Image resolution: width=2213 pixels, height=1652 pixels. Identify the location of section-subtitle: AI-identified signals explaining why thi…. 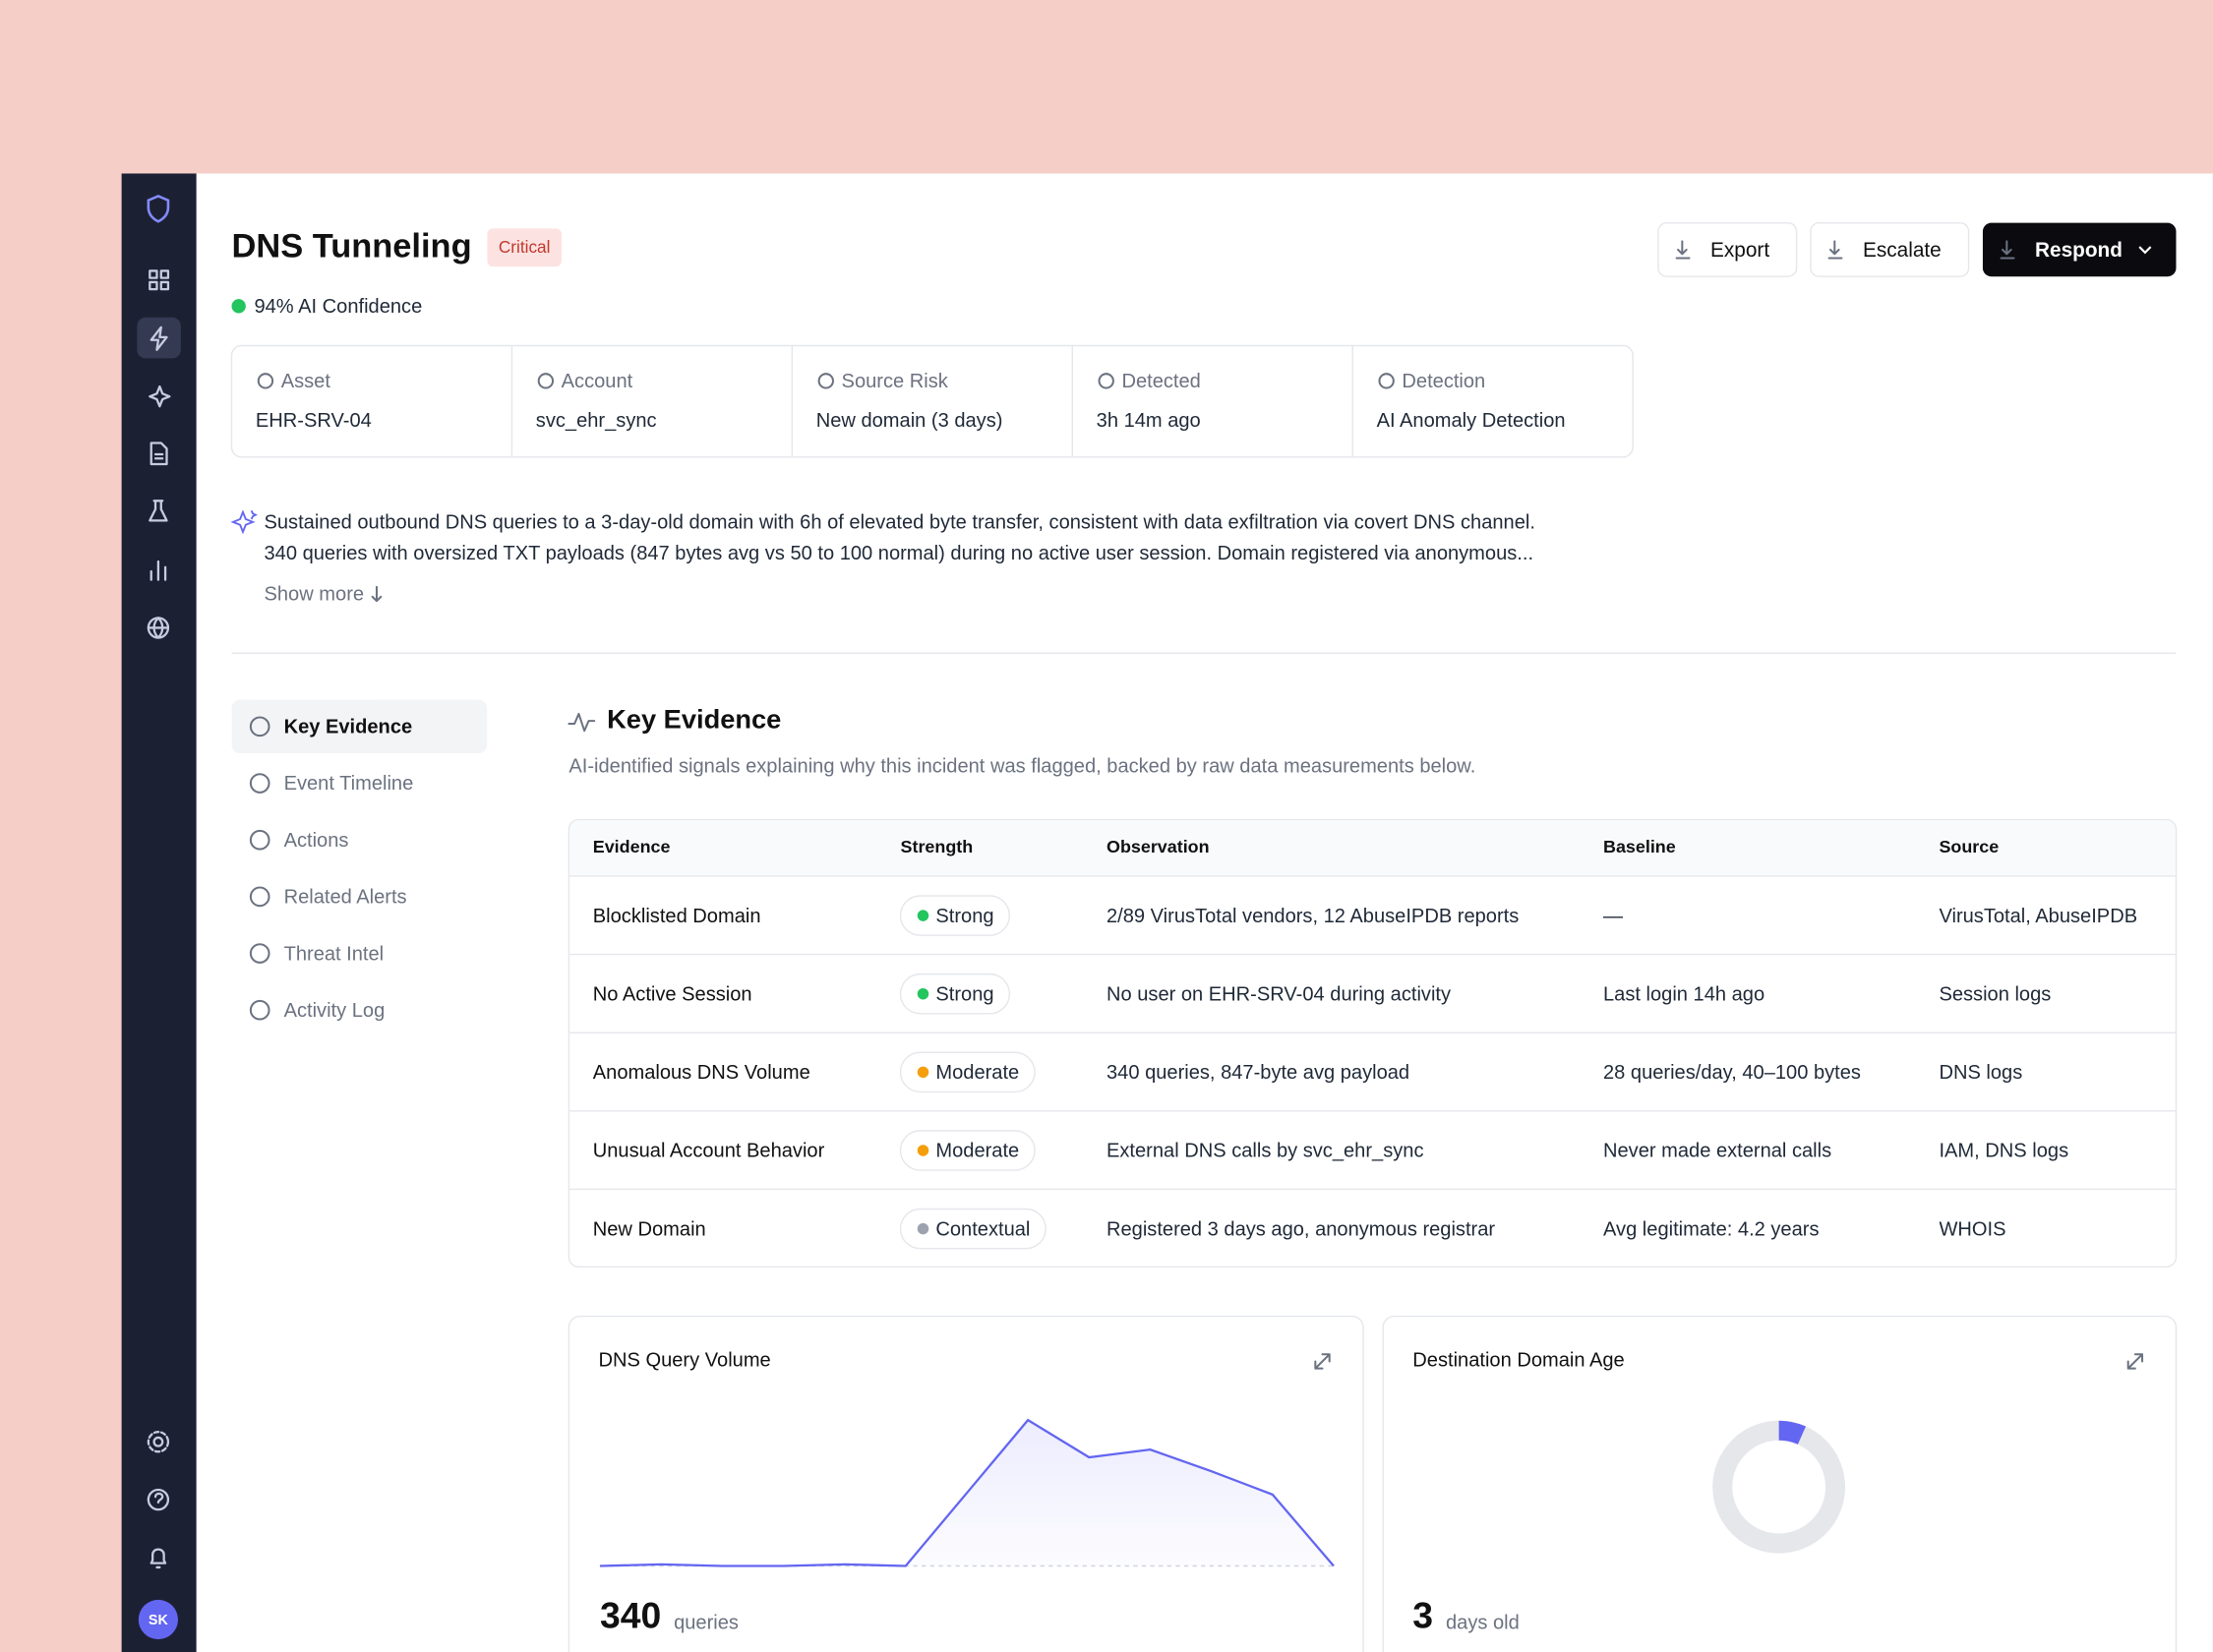
(1021, 767).